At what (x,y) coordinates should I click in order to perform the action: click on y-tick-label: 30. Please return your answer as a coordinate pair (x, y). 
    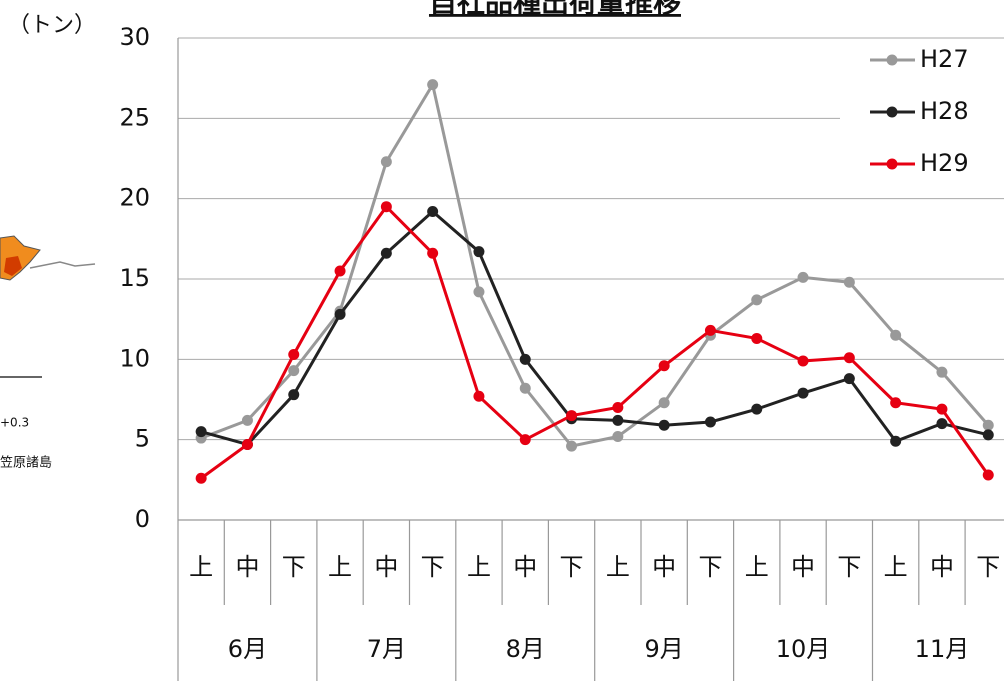
    Looking at the image, I should click on (134, 37).